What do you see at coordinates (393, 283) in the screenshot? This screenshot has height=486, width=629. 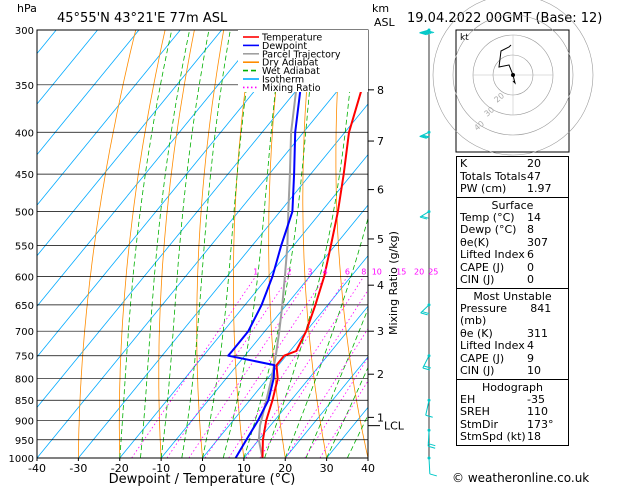 I see `mixing-ratio-axis-title: Mixing Ratio (g/kg)` at bounding box center [393, 283].